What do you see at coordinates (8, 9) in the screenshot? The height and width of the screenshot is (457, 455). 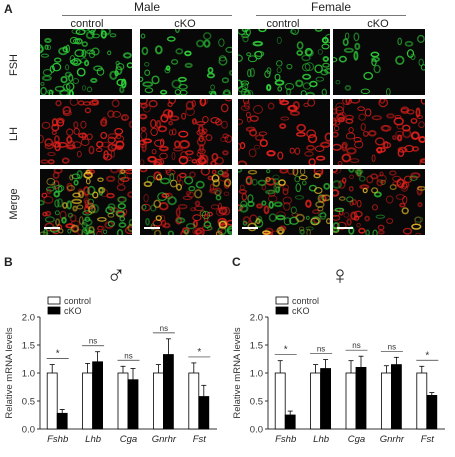 I see `panel-a-letter: A` at bounding box center [8, 9].